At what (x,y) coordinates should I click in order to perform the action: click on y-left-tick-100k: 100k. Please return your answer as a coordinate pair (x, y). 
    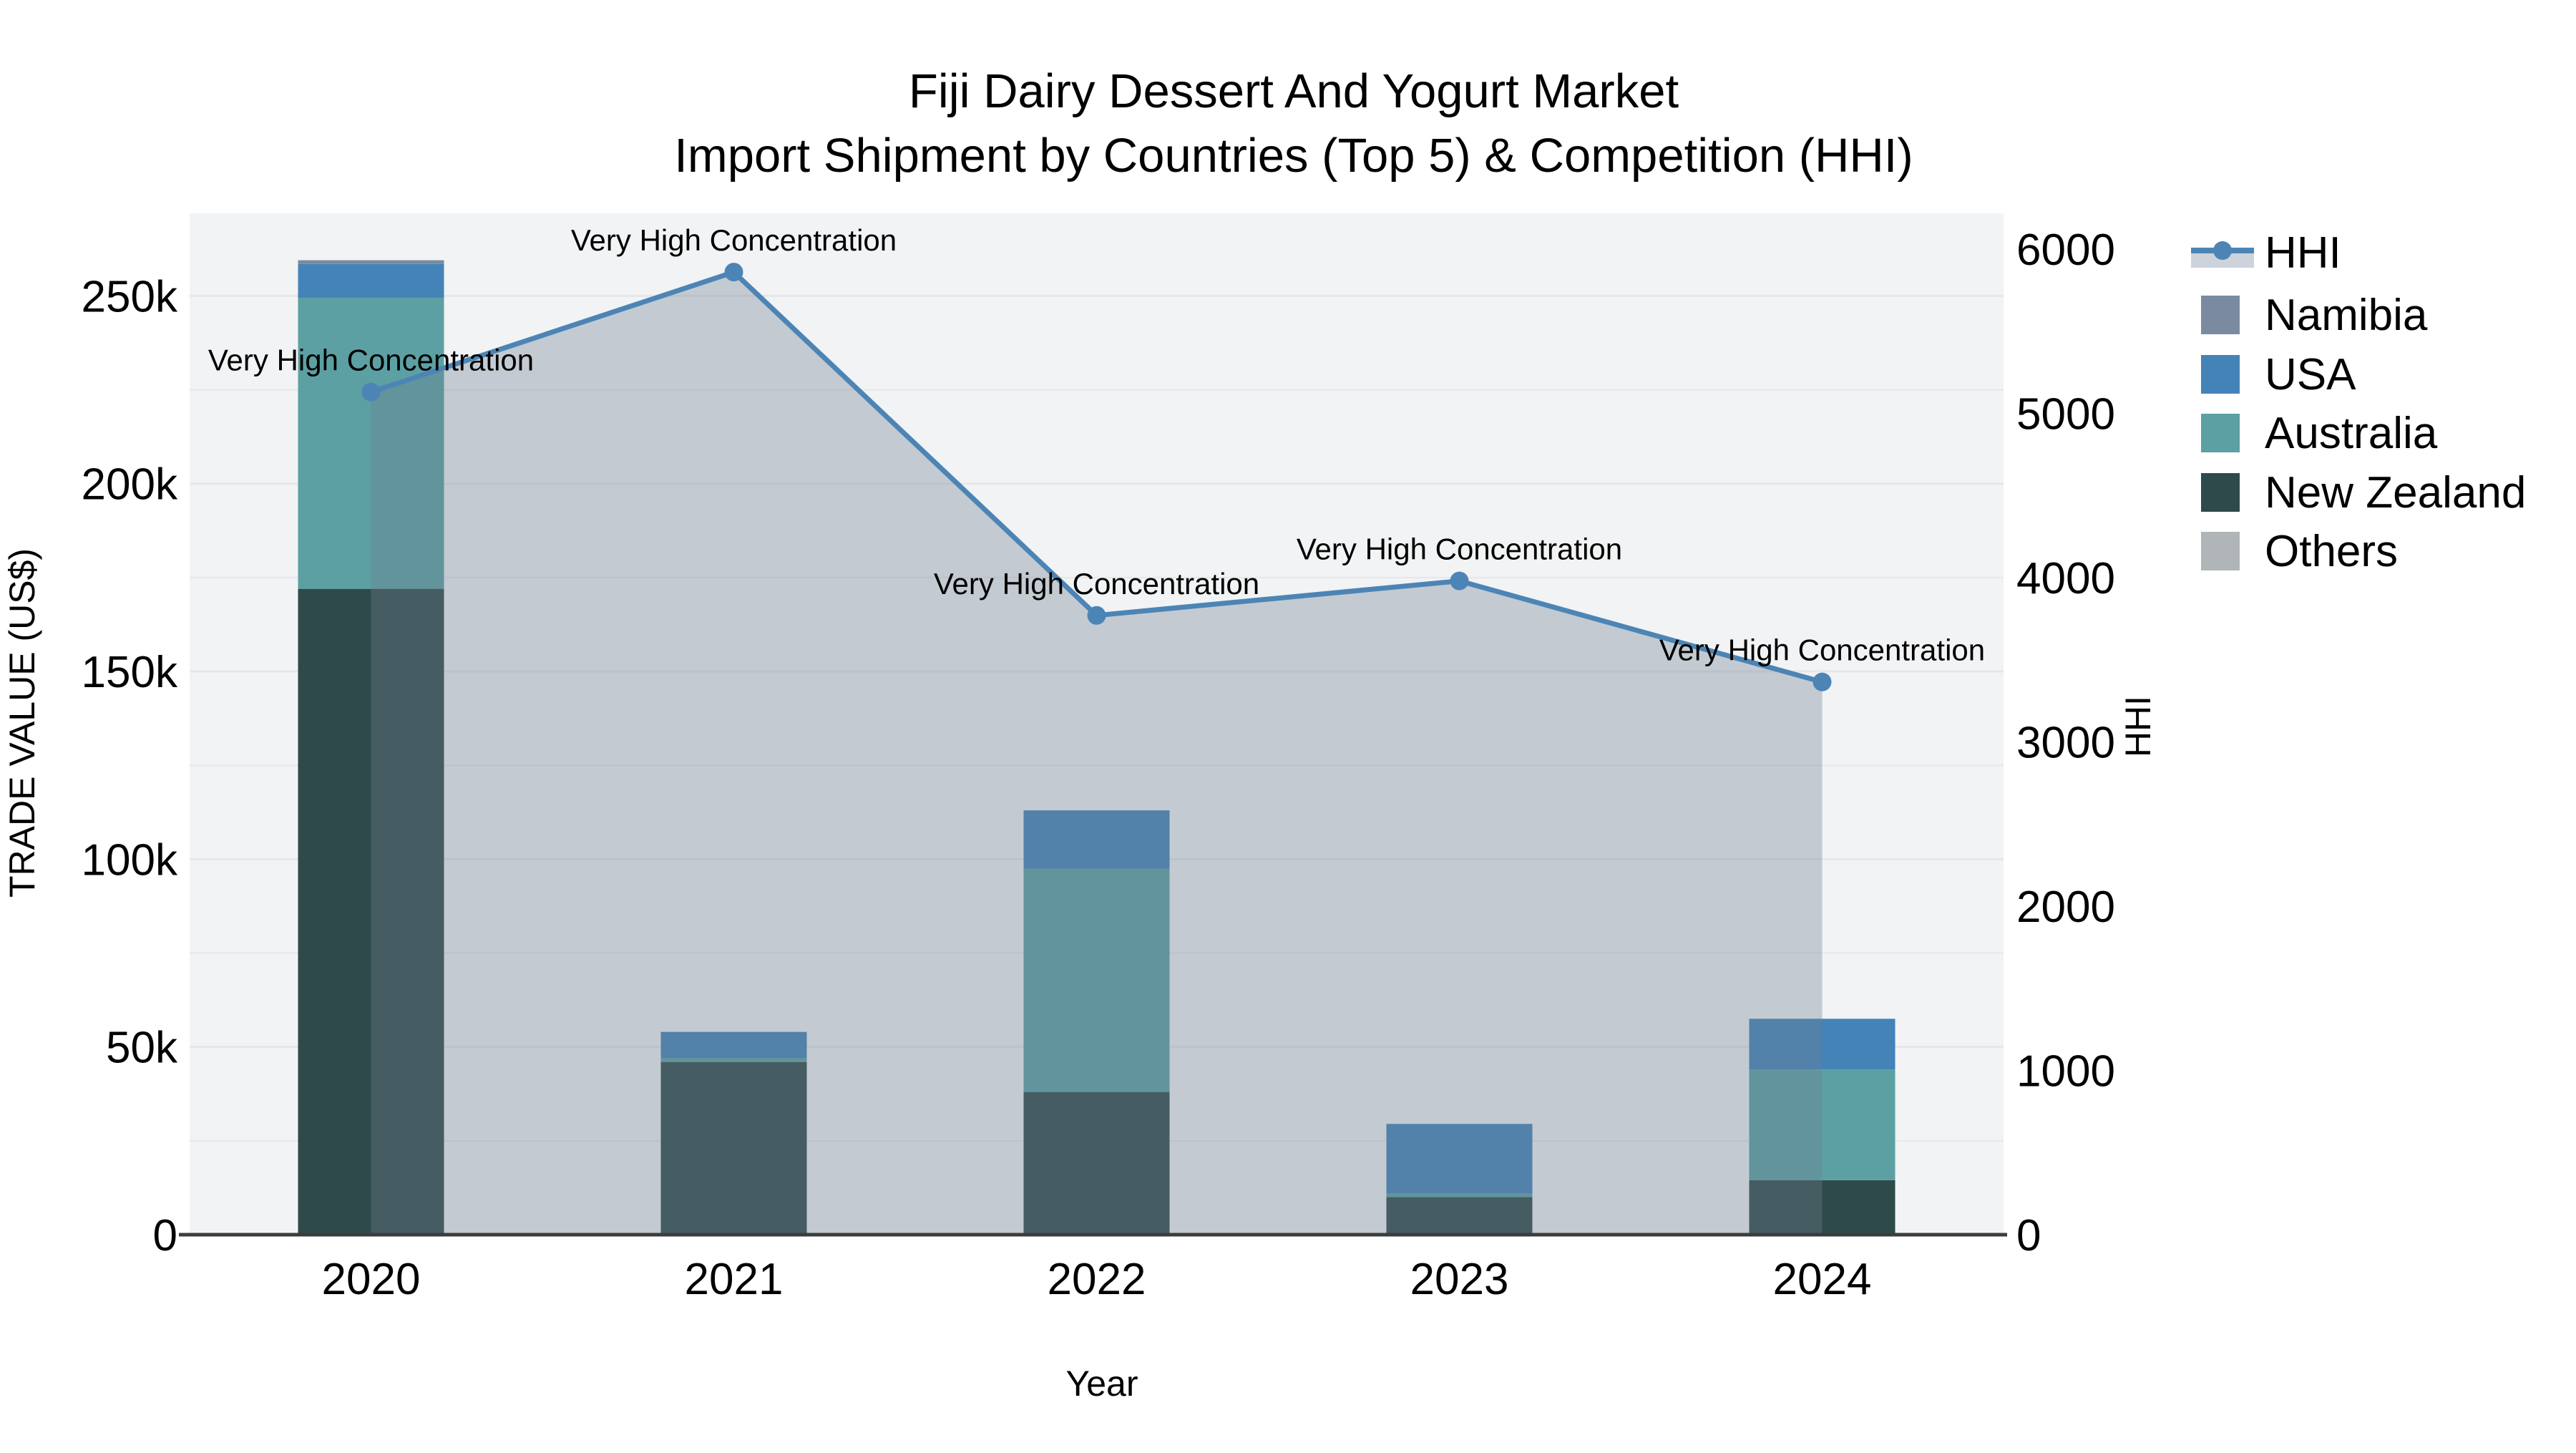
    Looking at the image, I should click on (130, 860).